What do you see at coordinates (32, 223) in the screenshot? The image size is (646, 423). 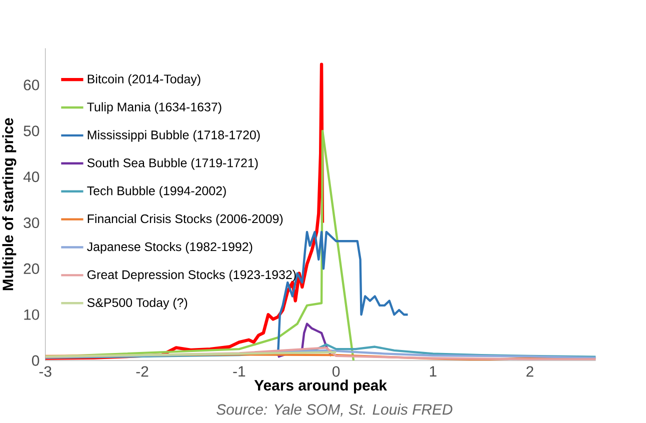 I see `y-tick-label: 30` at bounding box center [32, 223].